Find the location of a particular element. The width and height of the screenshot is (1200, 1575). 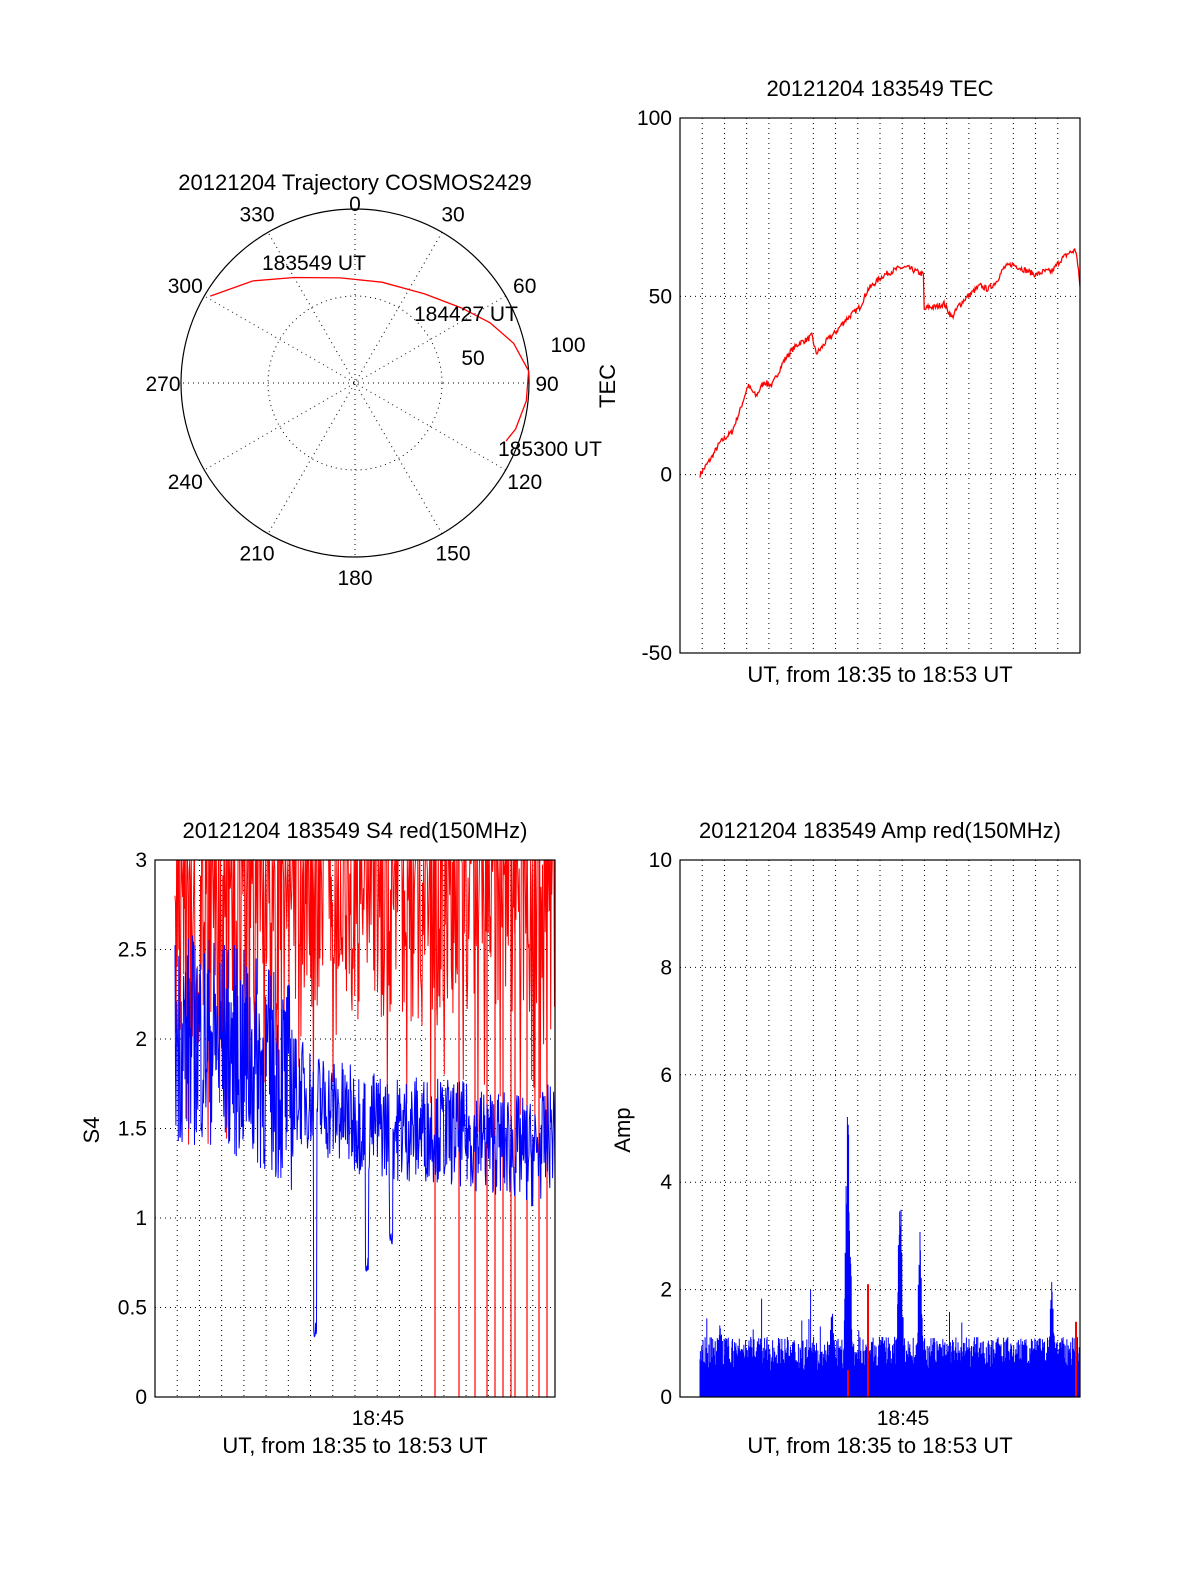

s4-series is located at coordinates (365, 1127).